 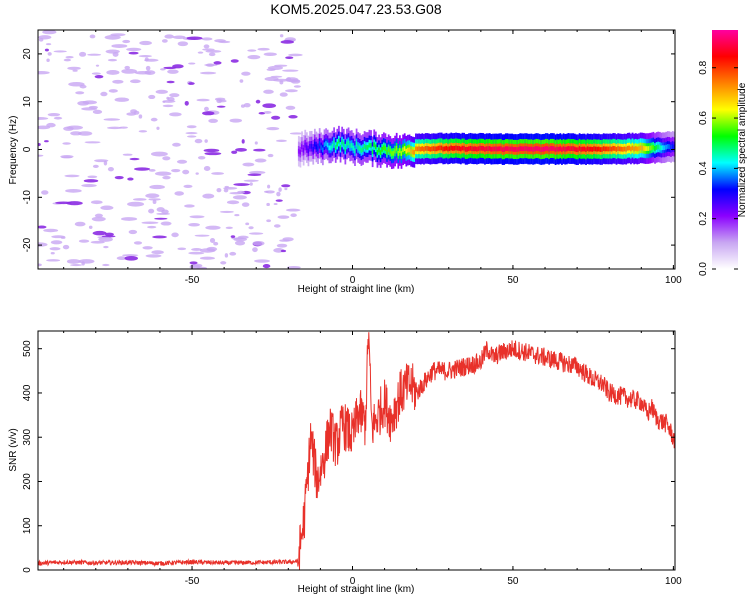 I want to click on spectrogram-xlabel: Height of straight line (km), so click(x=356, y=289).